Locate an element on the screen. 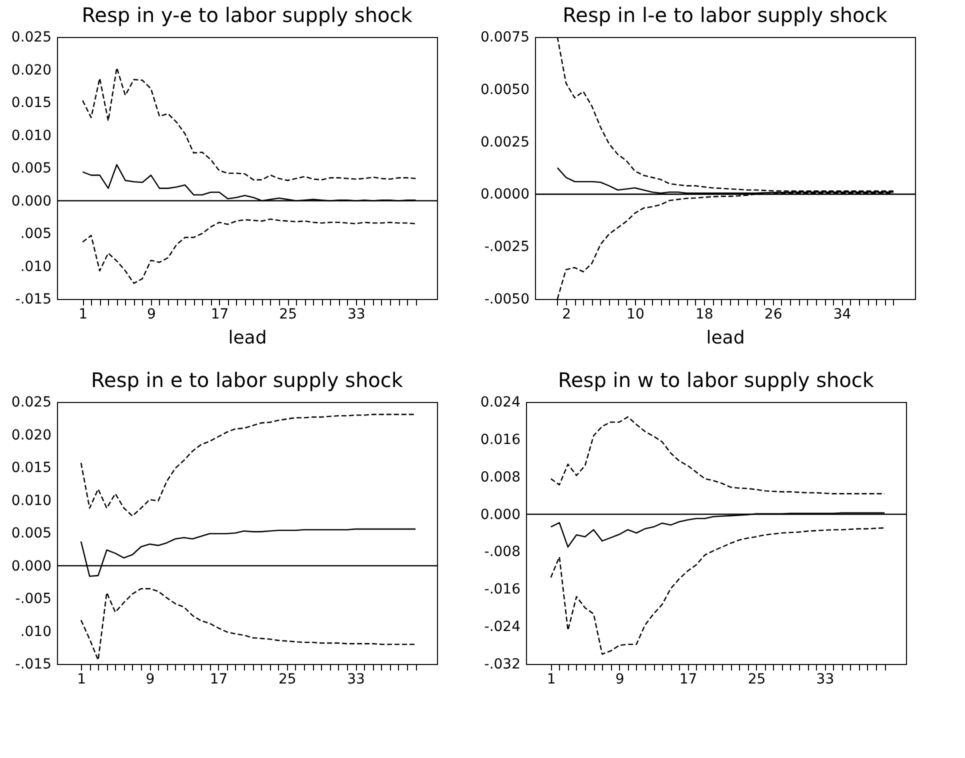  x-tick-label: 26 is located at coordinates (773, 314).